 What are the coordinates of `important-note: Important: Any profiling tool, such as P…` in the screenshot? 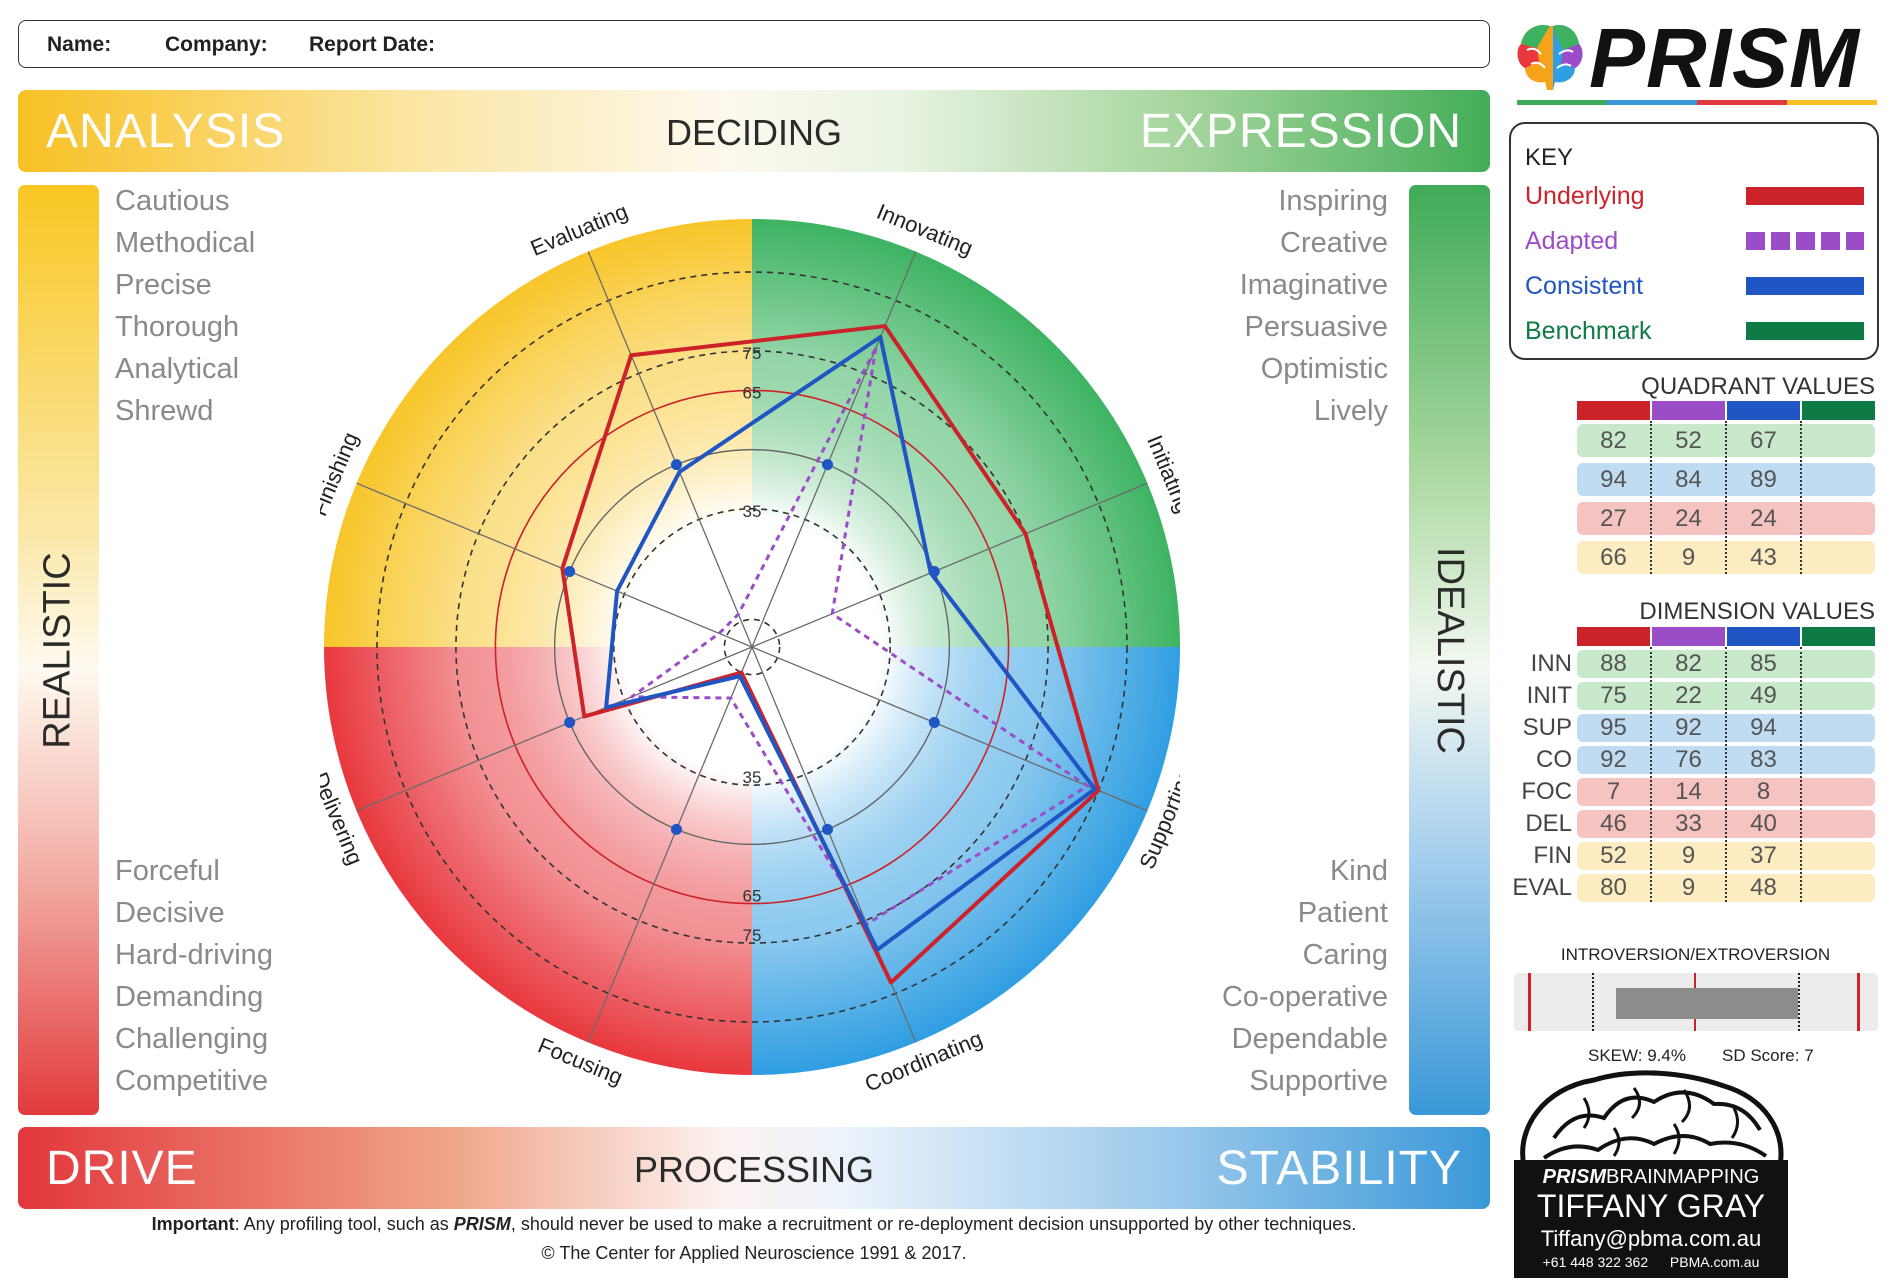 It's located at (754, 1224).